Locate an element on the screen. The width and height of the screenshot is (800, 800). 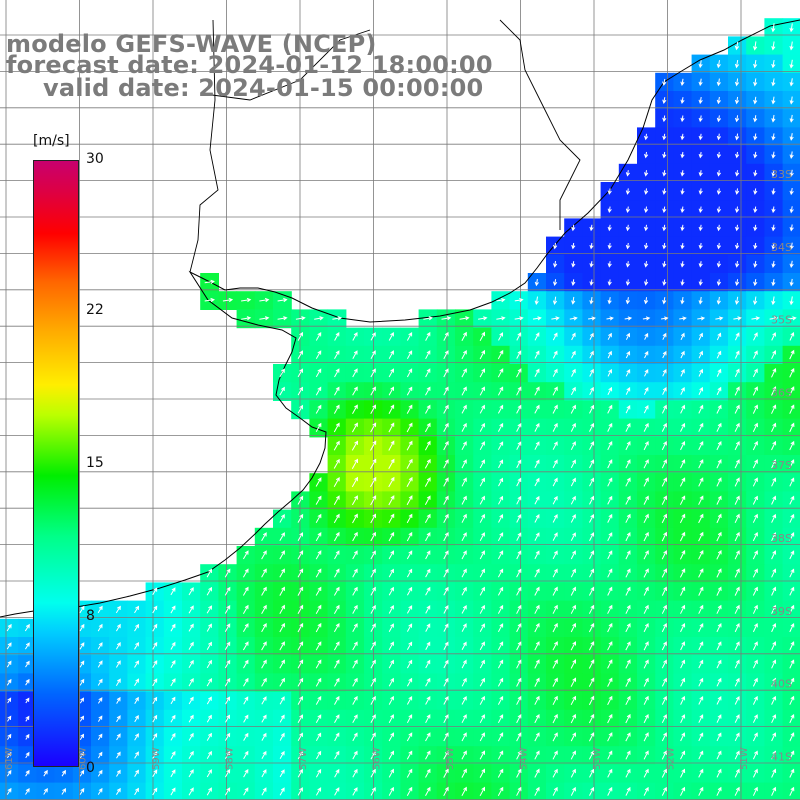
longitude-label: 58W is located at coordinates (230, 758).